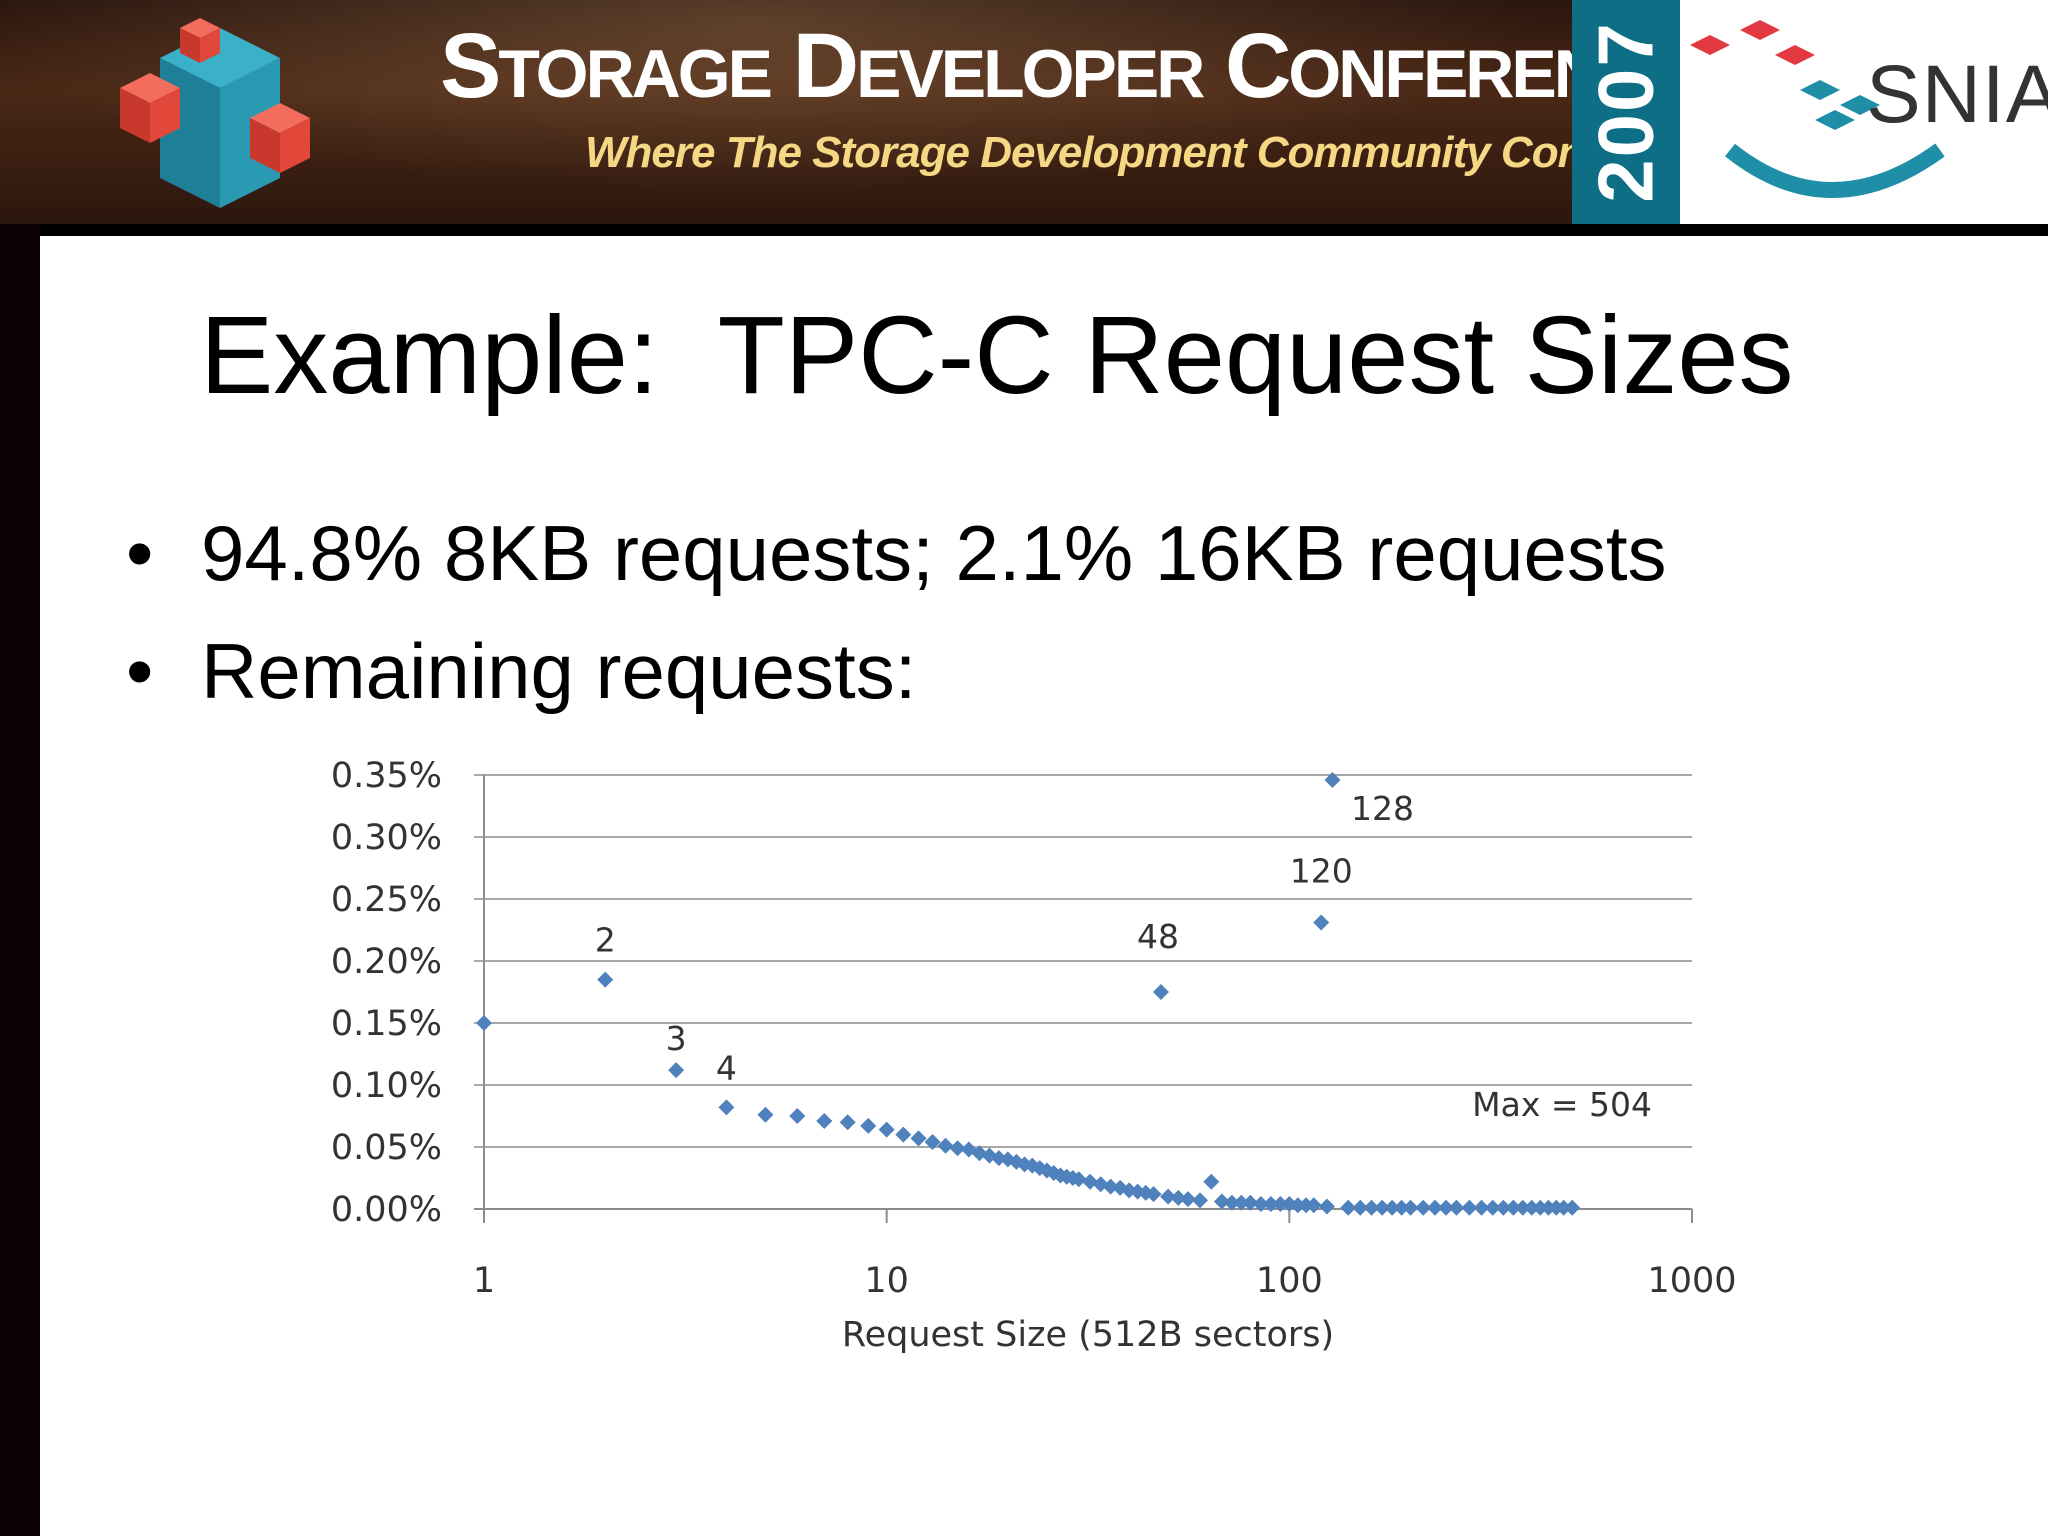 Image resolution: width=2048 pixels, height=1536 pixels. I want to click on x-tick-label: 10, so click(886, 1281).